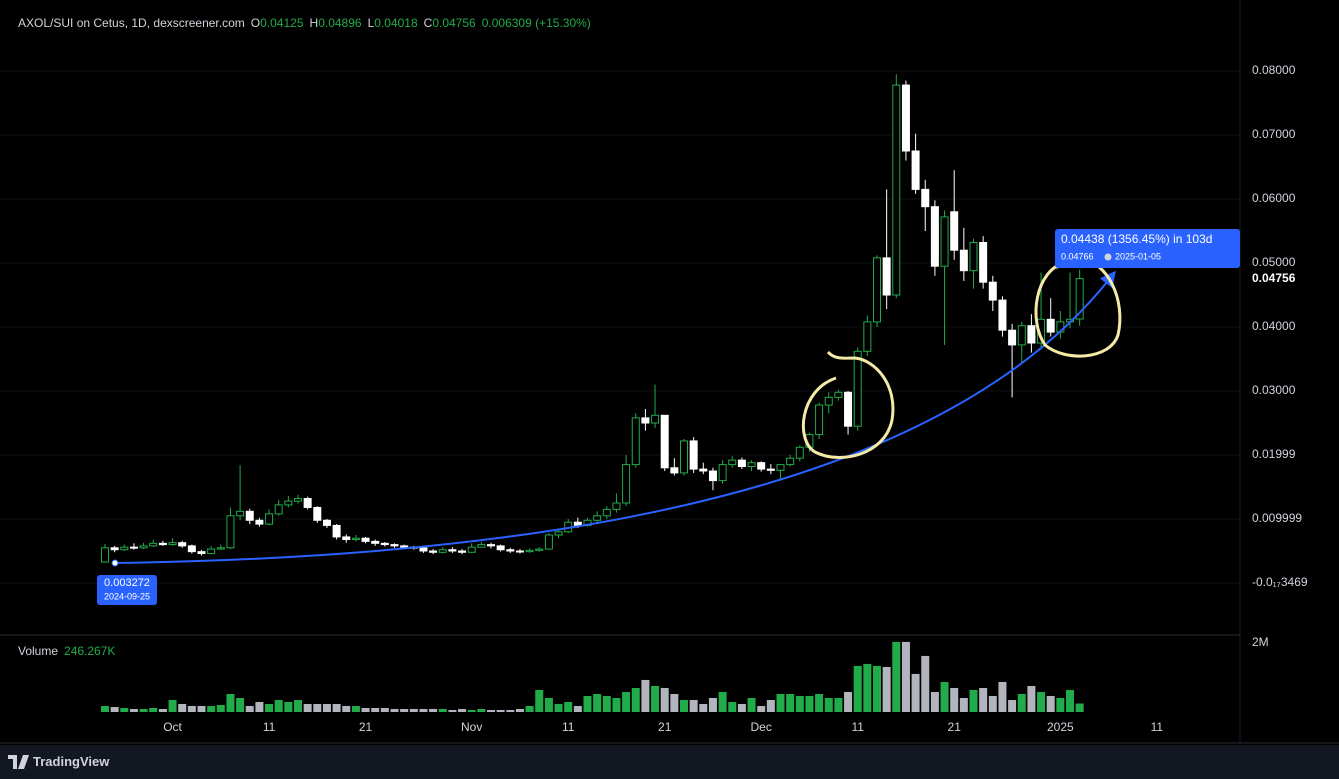  Describe the element at coordinates (1277, 518) in the screenshot. I see `y-tick-label: 0.009999` at that location.